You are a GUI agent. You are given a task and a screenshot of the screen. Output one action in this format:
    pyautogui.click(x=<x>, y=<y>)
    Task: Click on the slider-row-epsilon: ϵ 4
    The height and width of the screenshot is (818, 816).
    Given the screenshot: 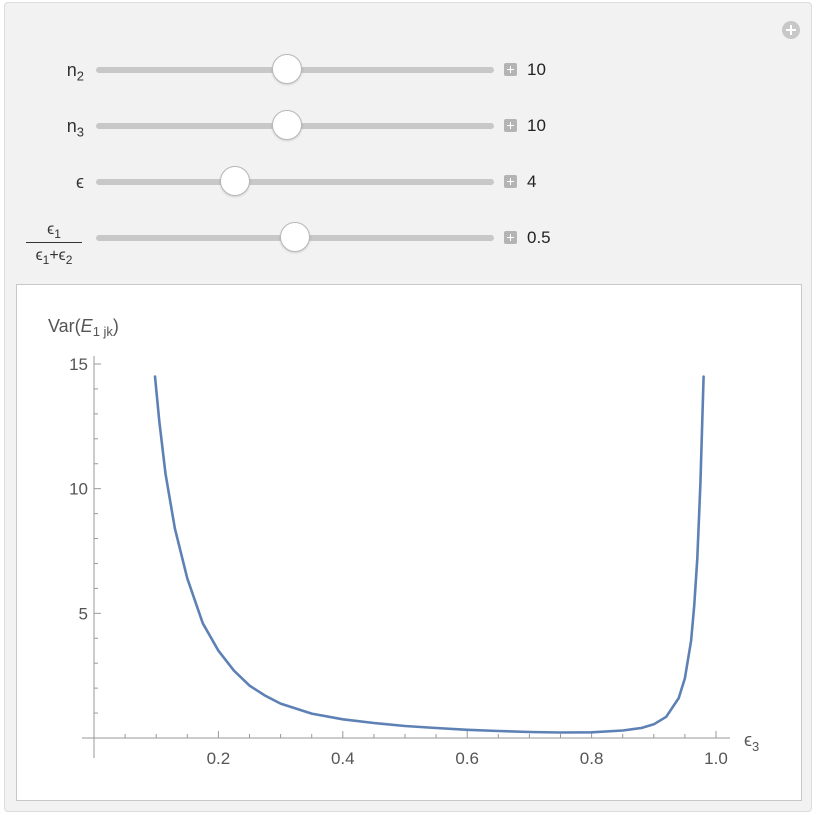 What is the action you would take?
    pyautogui.click(x=408, y=182)
    